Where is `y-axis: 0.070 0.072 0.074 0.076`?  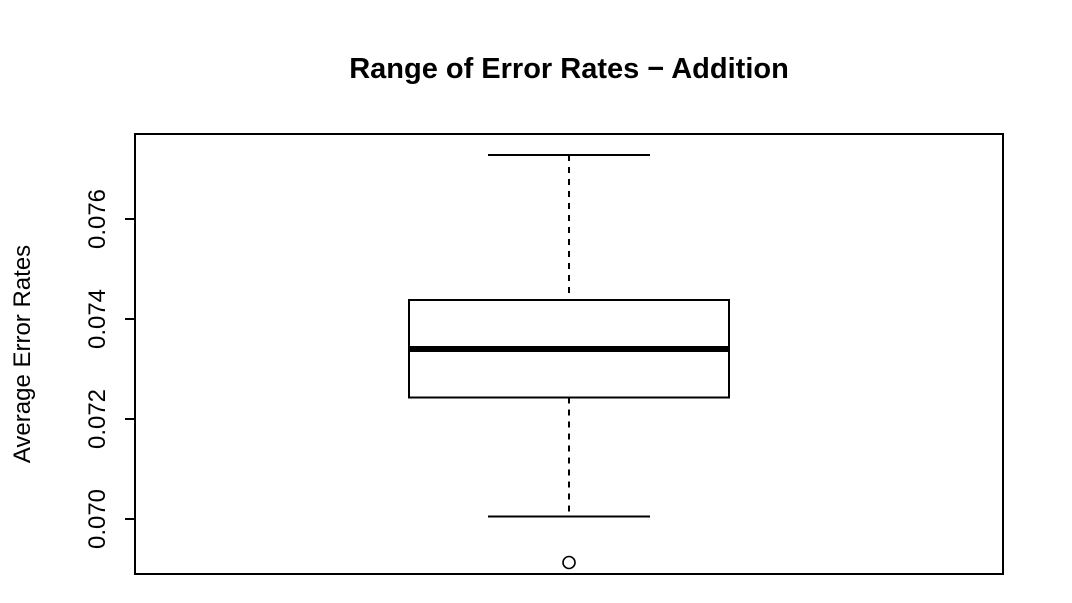 y-axis: 0.070 0.072 0.074 0.076 is located at coordinates (110, 369).